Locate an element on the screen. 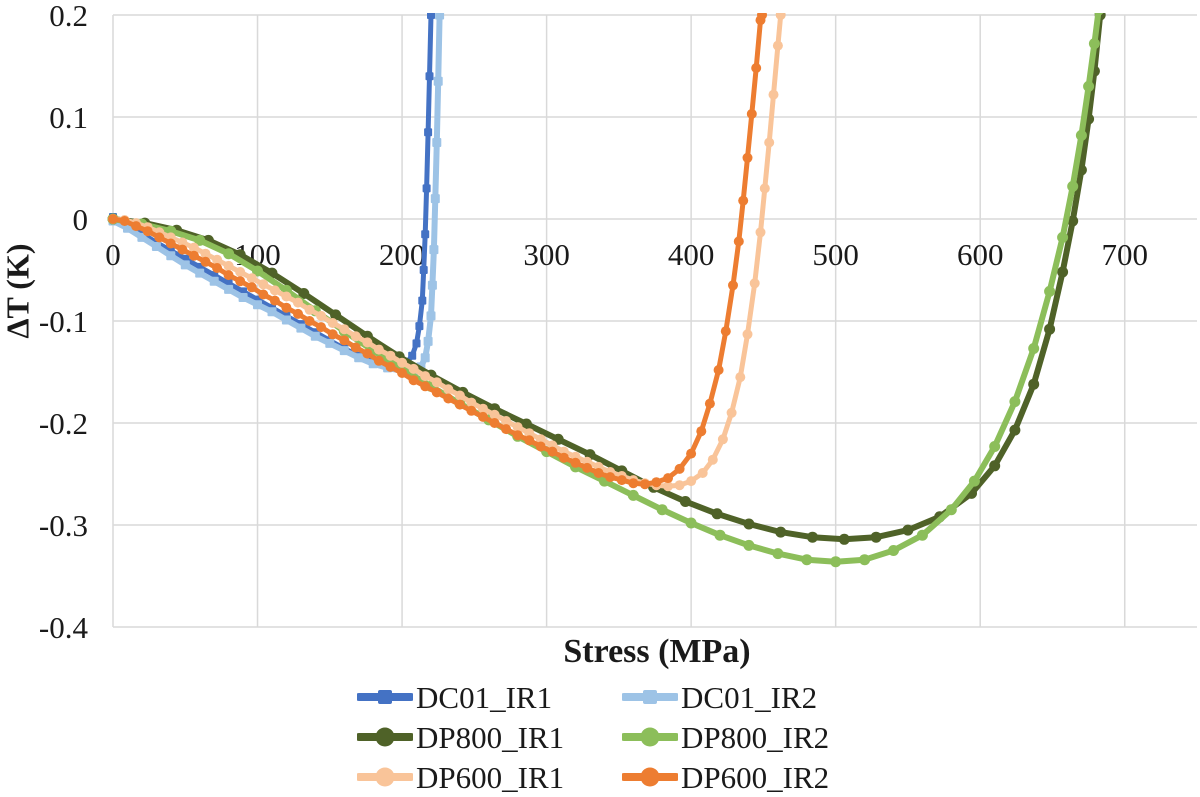  legend-item-DP800_IR1: DP800_IR1 is located at coordinates (489, 737).